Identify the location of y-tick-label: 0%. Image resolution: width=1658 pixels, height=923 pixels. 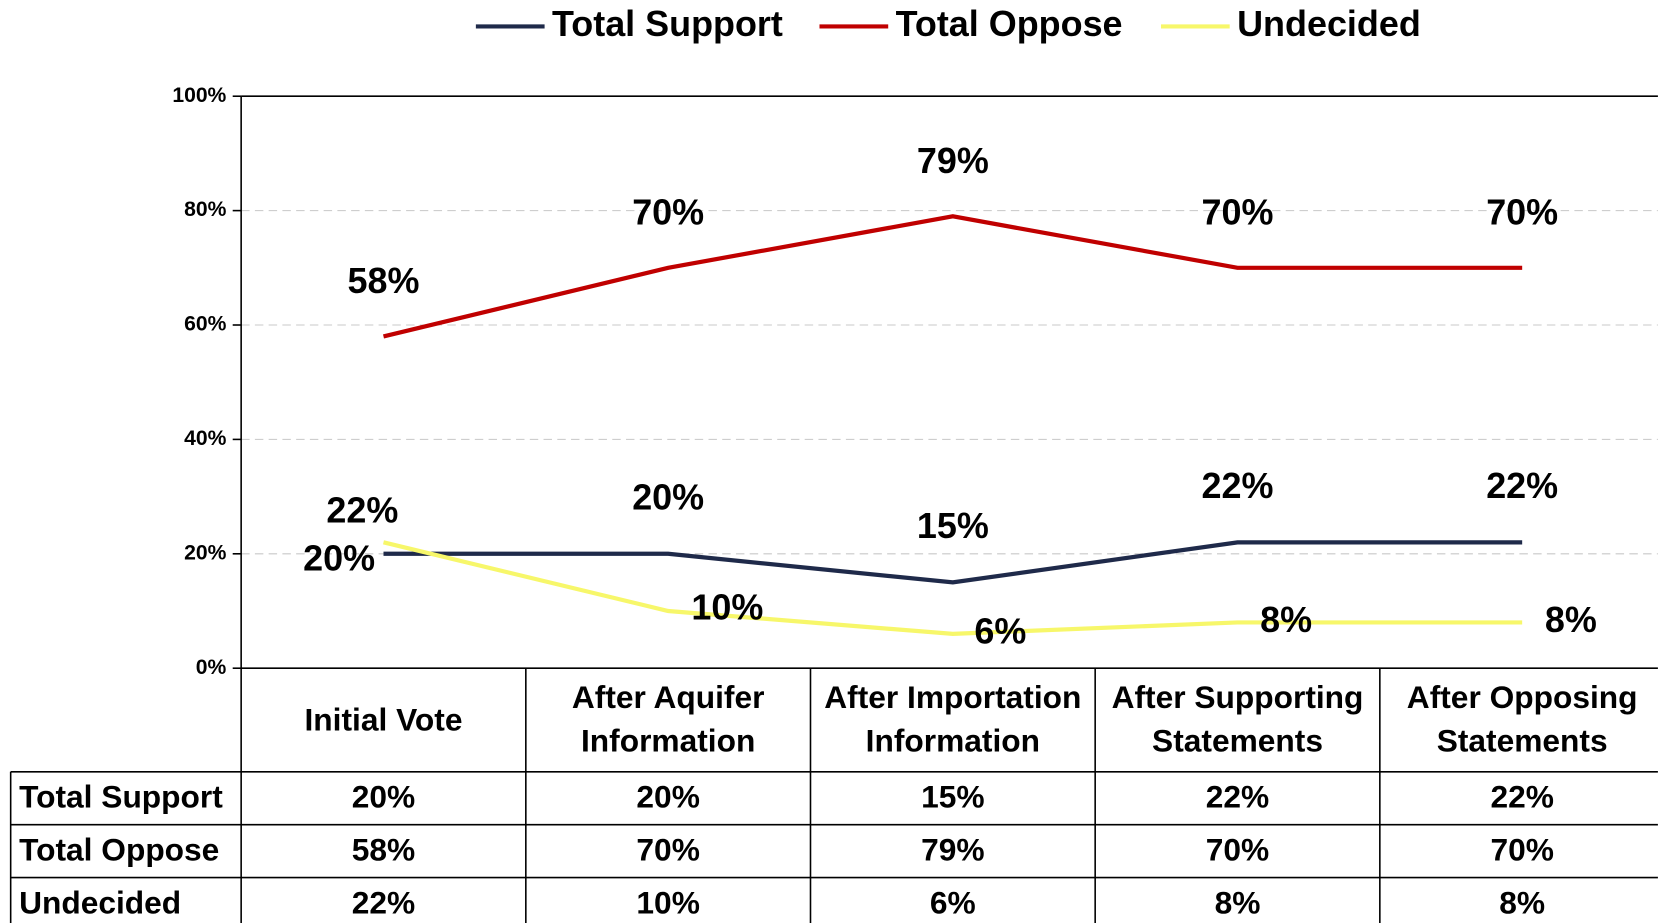
(211, 667).